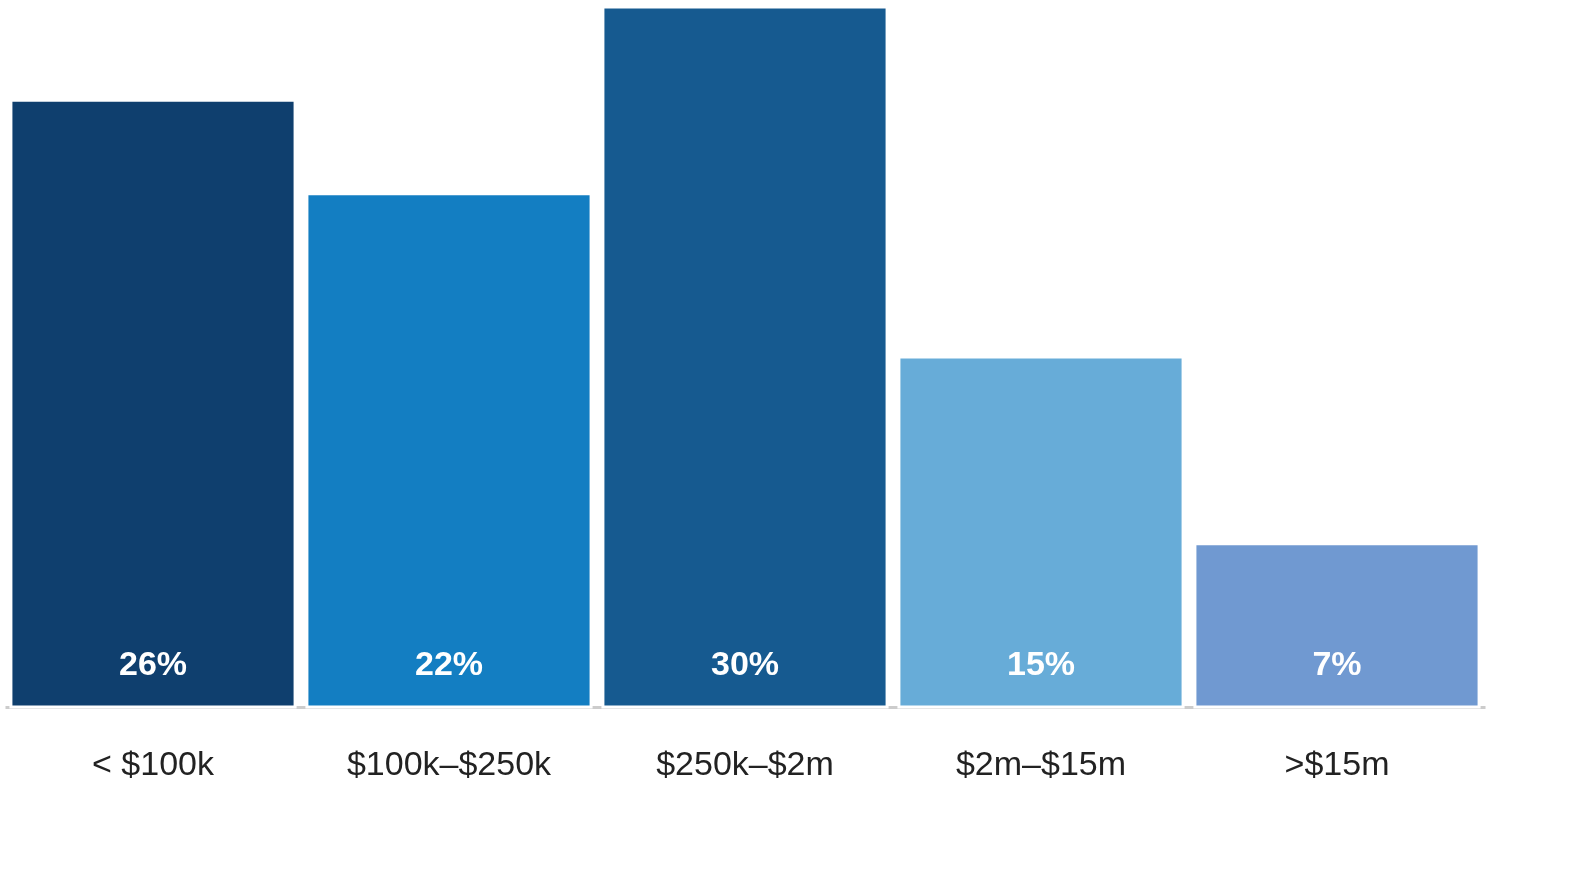  I want to click on x-tick-label: $250k–$2m, so click(745, 762).